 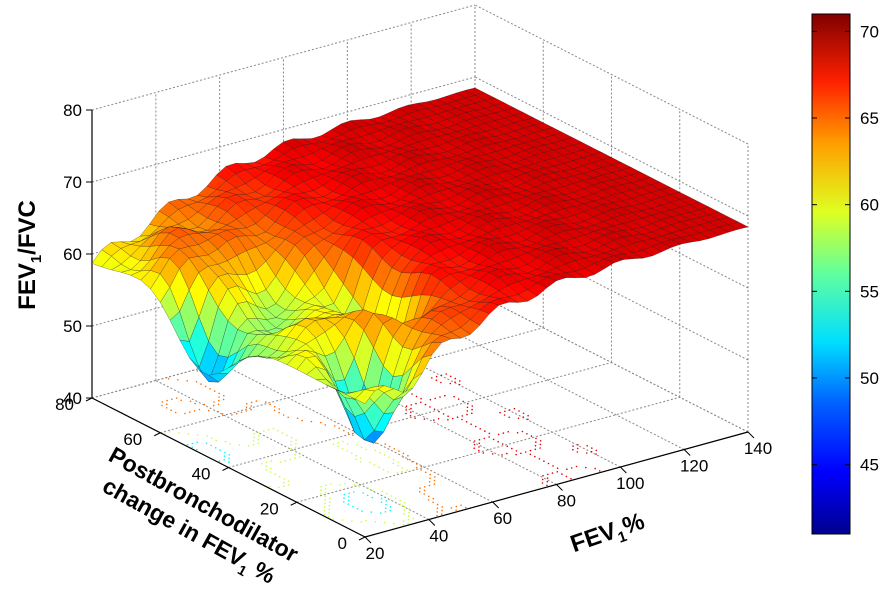 I want to click on colorbar: 45 50 55 60 65 70, so click(x=845, y=274).